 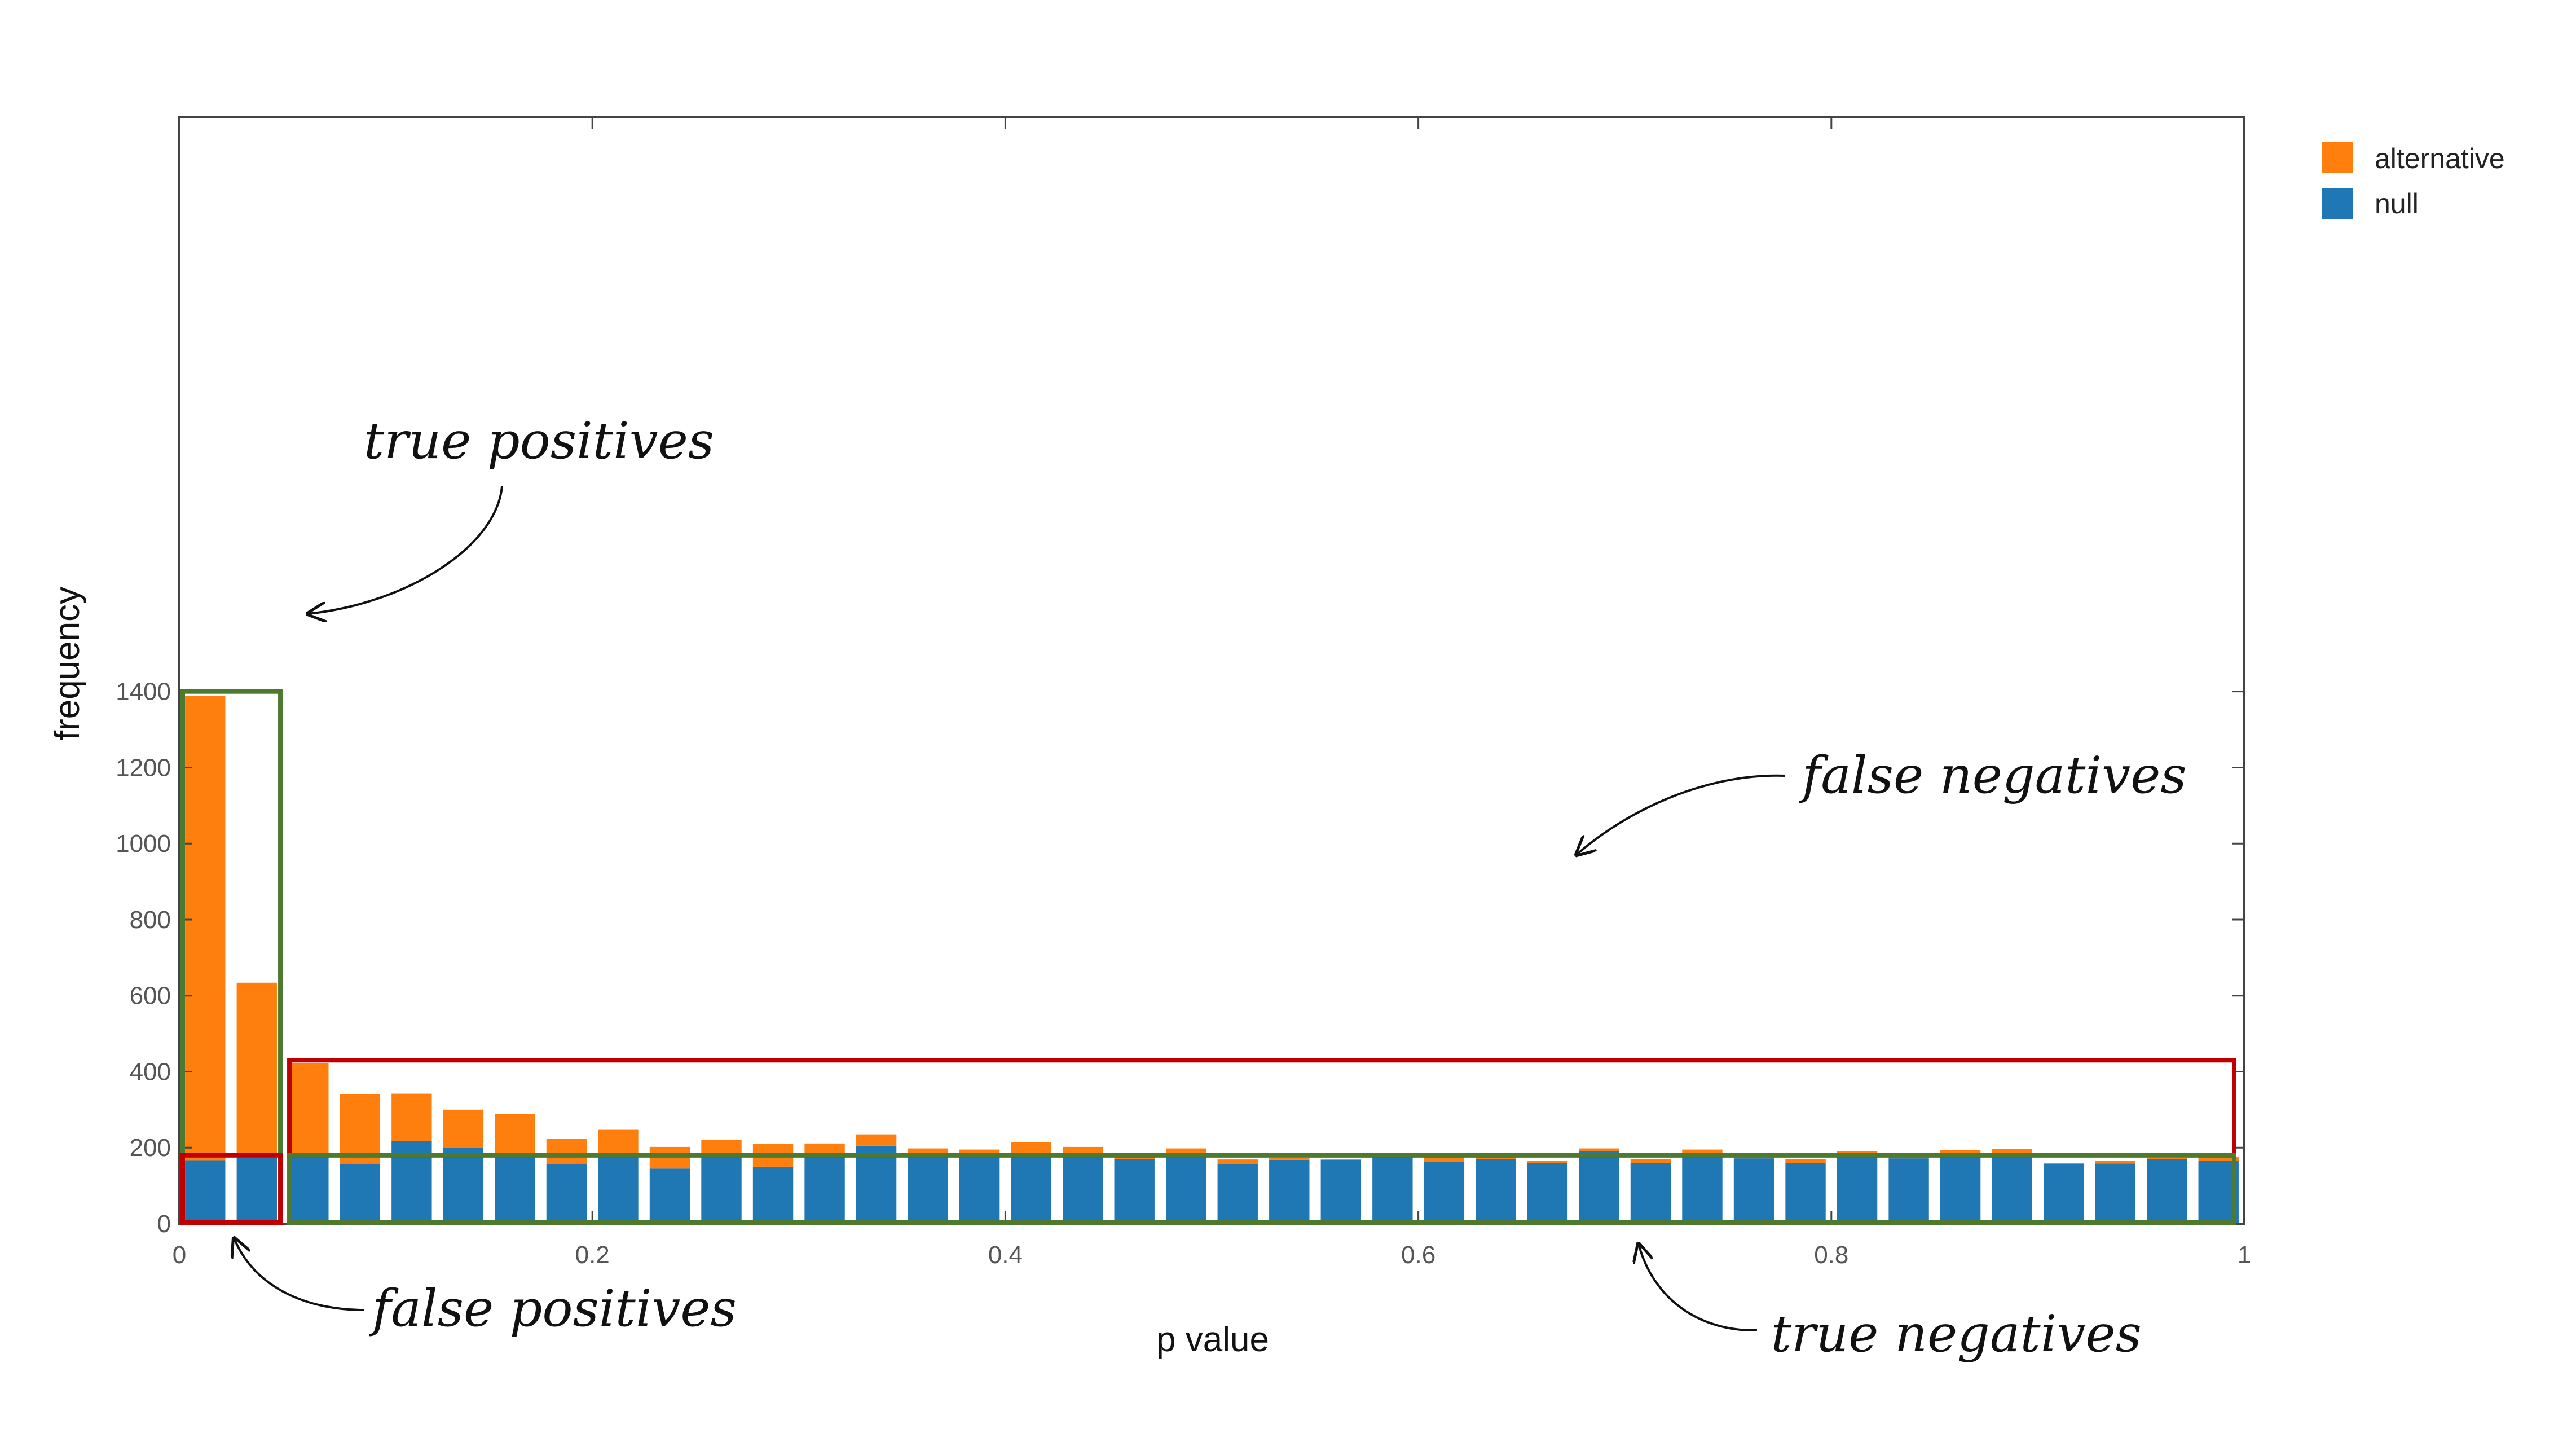 What do you see at coordinates (232, 1189) in the screenshot?
I see `region-box-false-positives` at bounding box center [232, 1189].